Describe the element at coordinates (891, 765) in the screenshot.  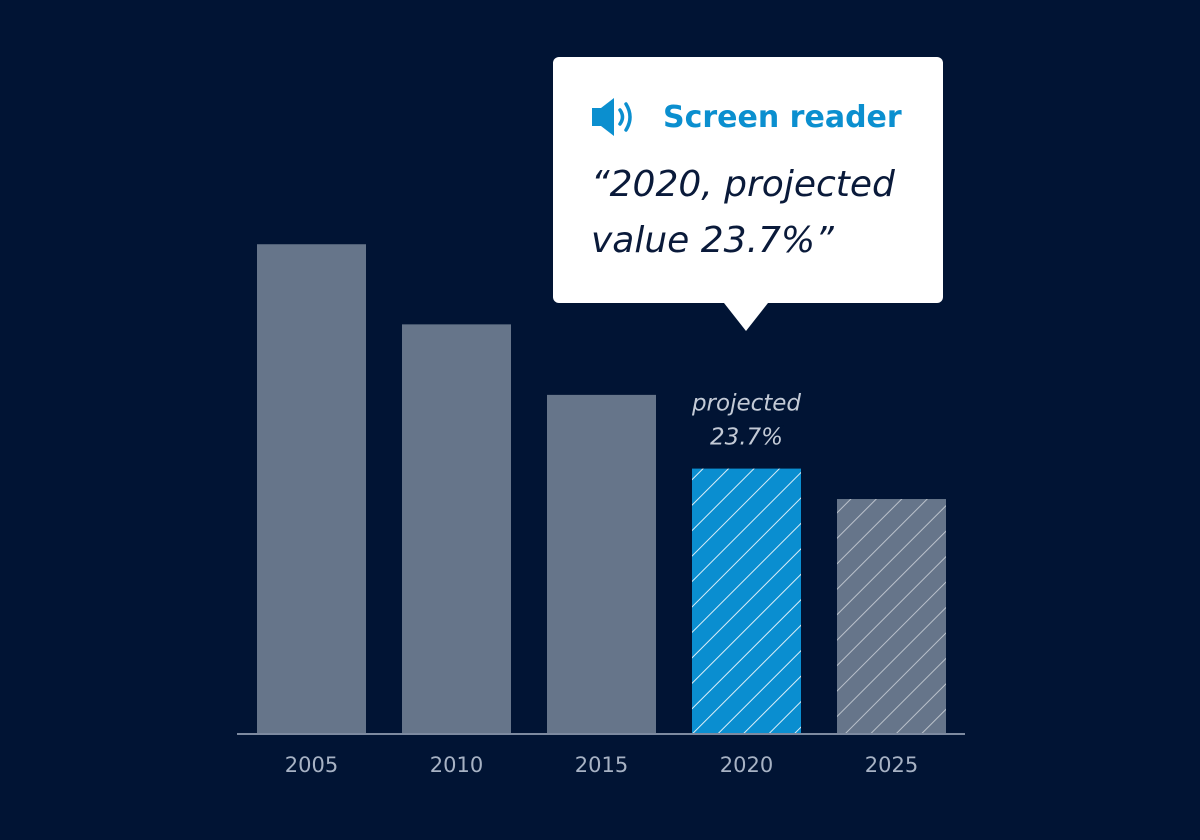
I see `x-tick-label-2025: 2025` at that location.